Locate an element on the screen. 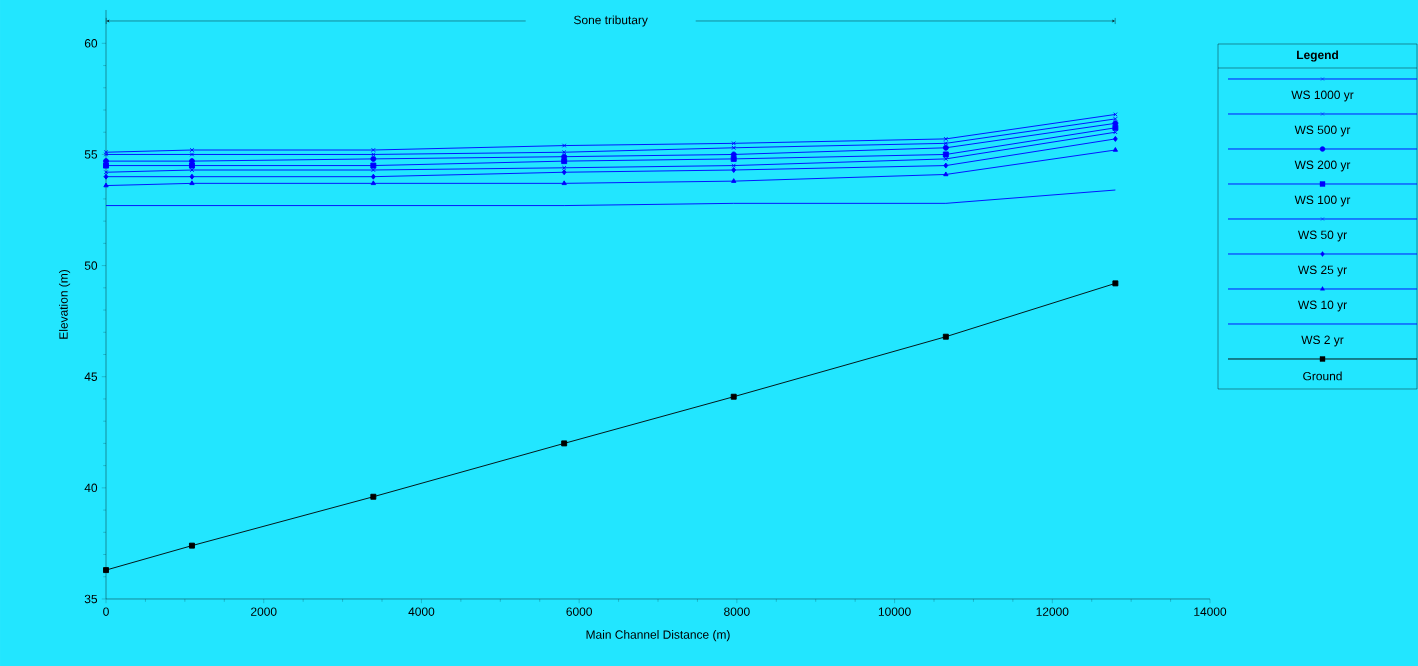  y-axis-title: Elevation (m) is located at coordinates (64, 304).